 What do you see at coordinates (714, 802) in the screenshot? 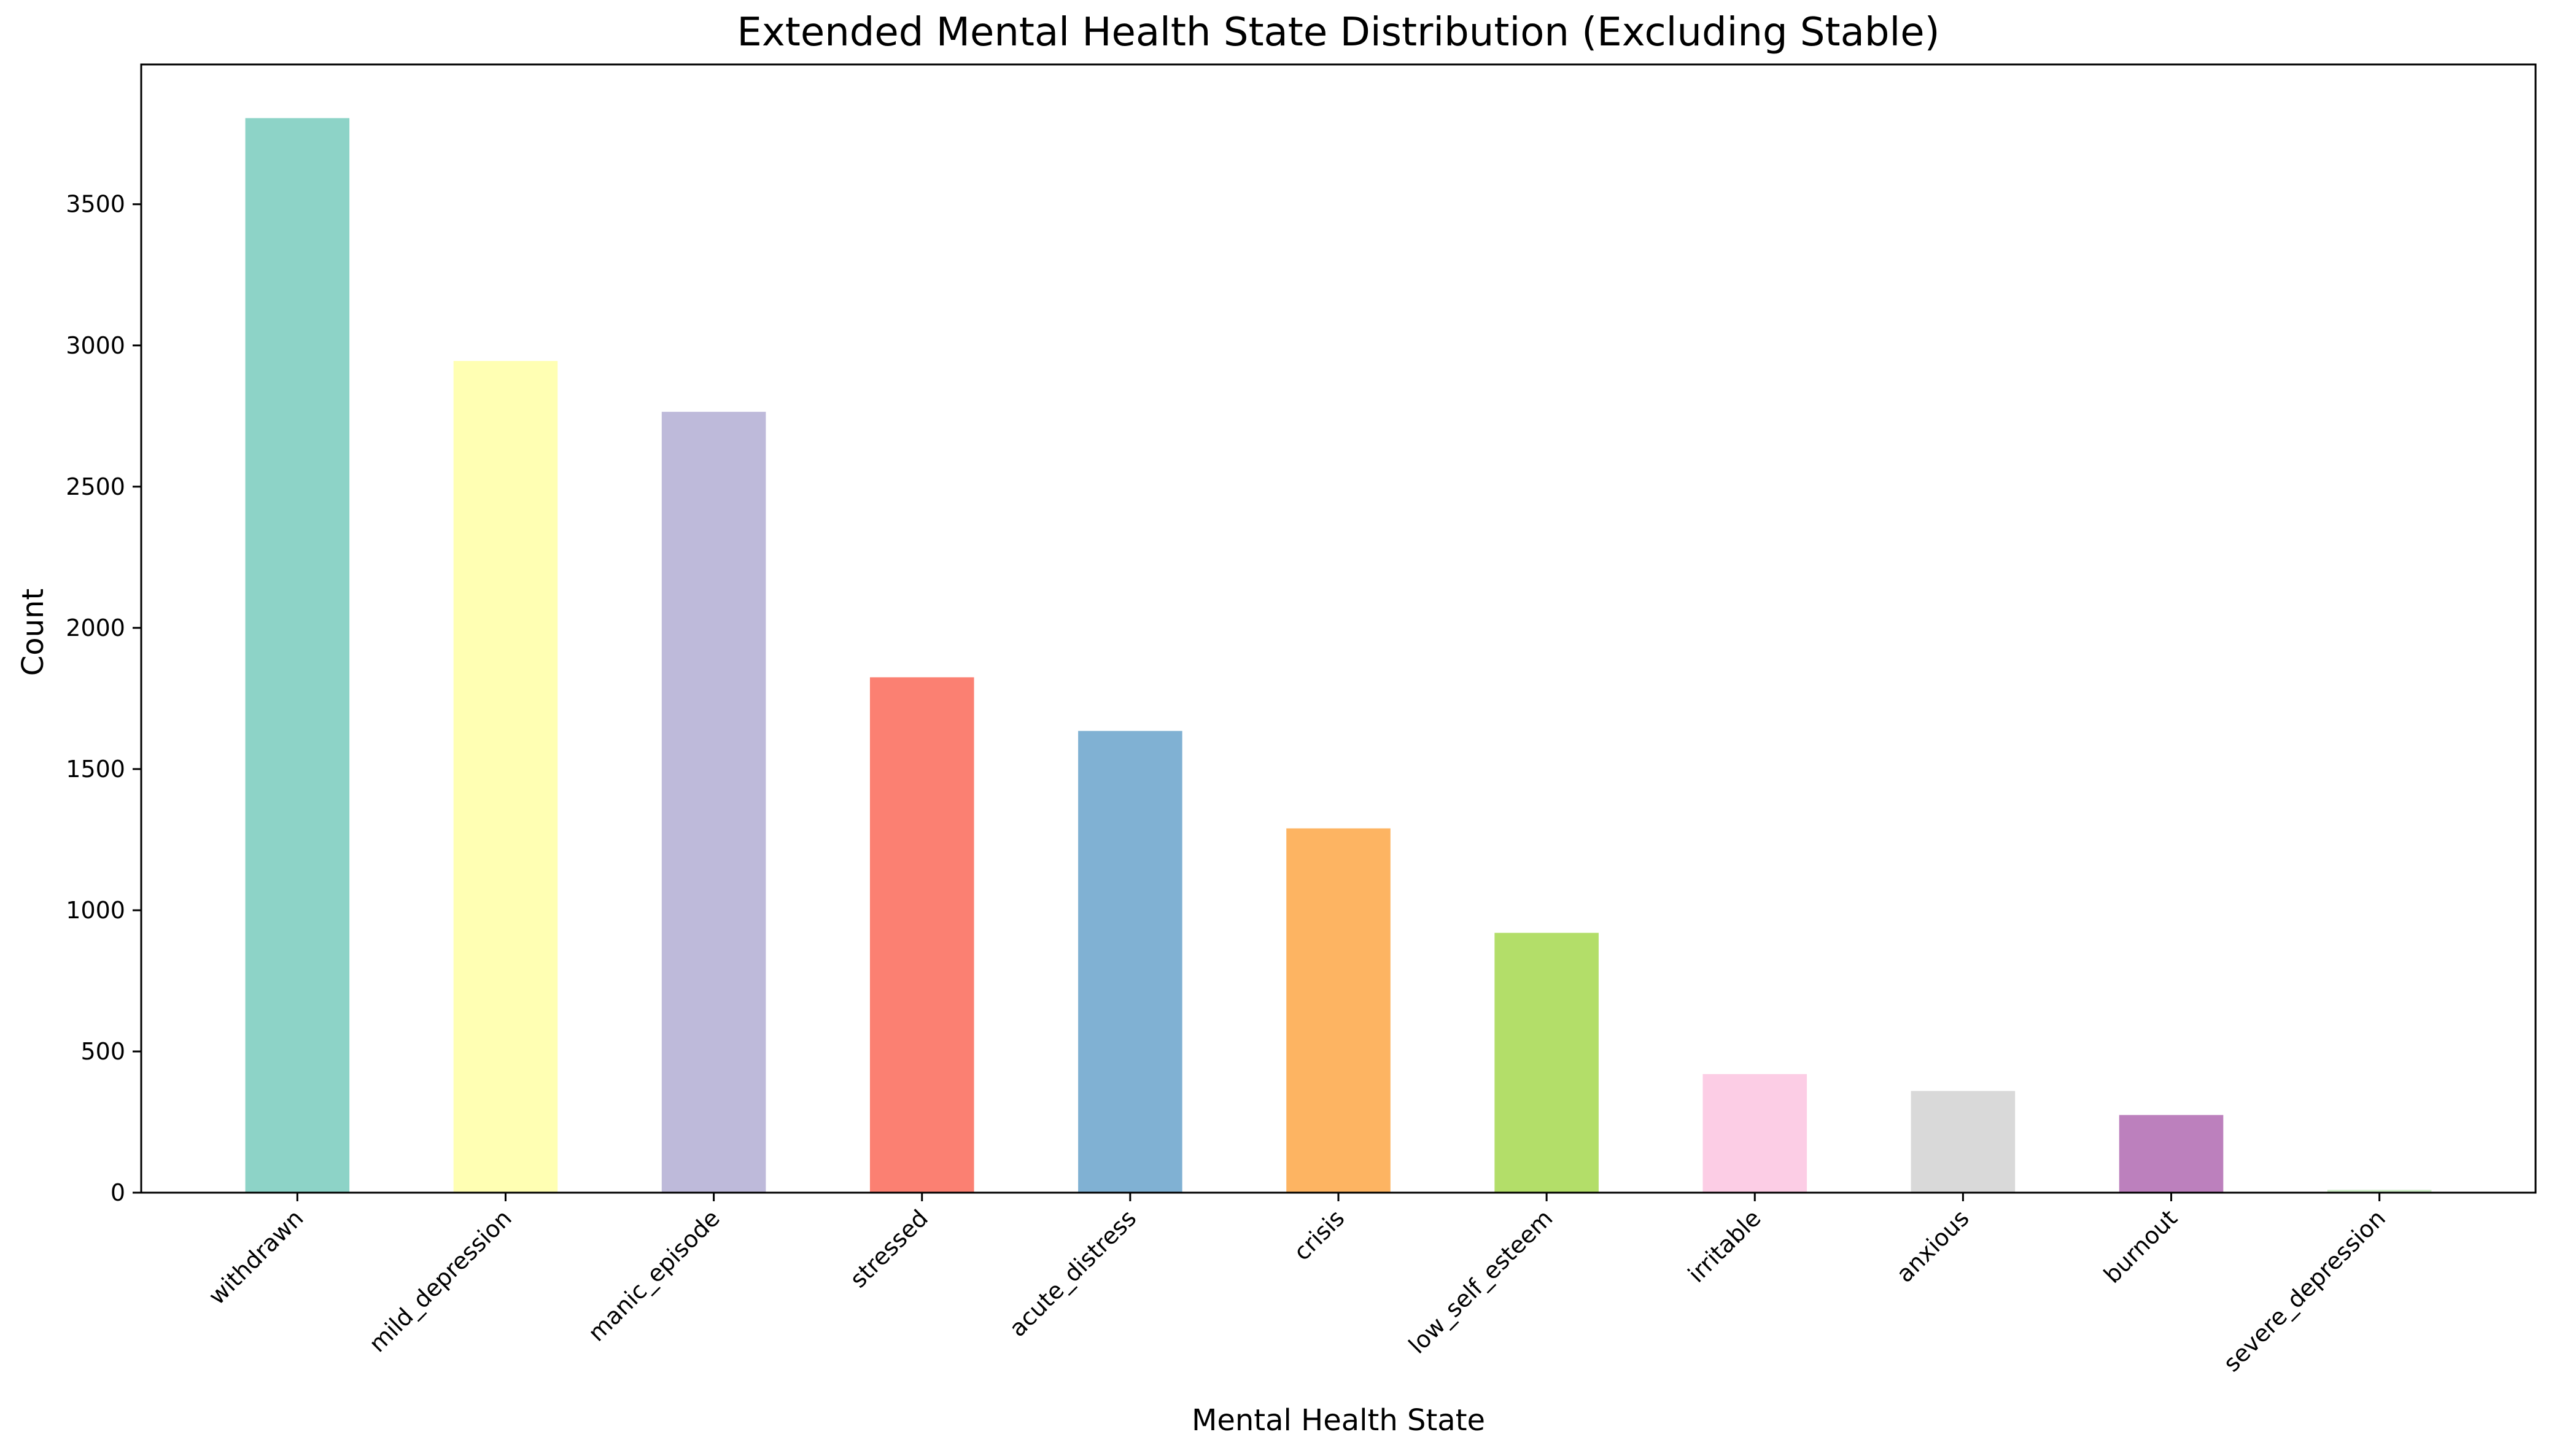
I see `bar-manic-episode` at bounding box center [714, 802].